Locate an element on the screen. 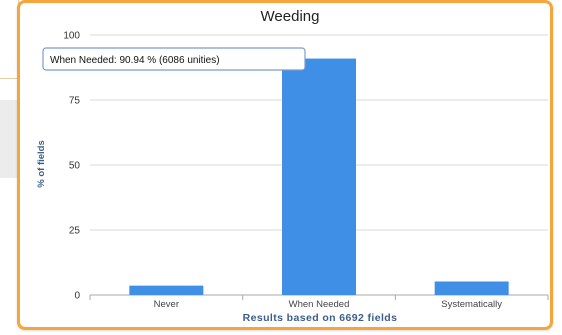  tooltip: When Needed: 90.94 % (6086 unities) is located at coordinates (174, 59).